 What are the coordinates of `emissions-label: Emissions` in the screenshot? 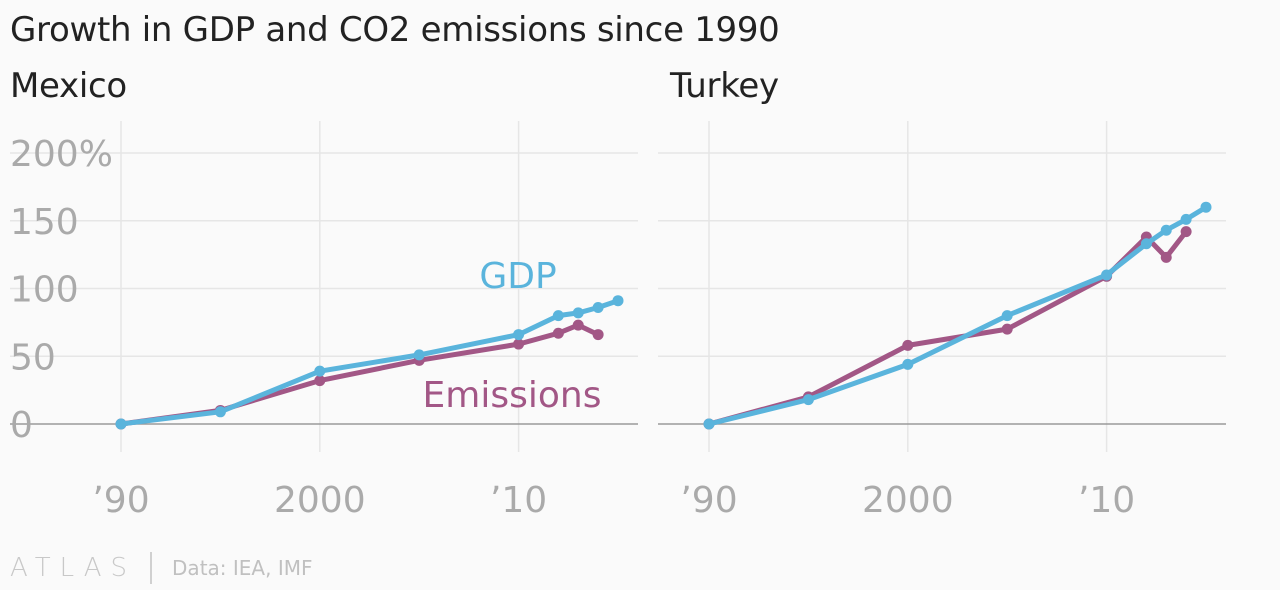 It's located at (512, 395).